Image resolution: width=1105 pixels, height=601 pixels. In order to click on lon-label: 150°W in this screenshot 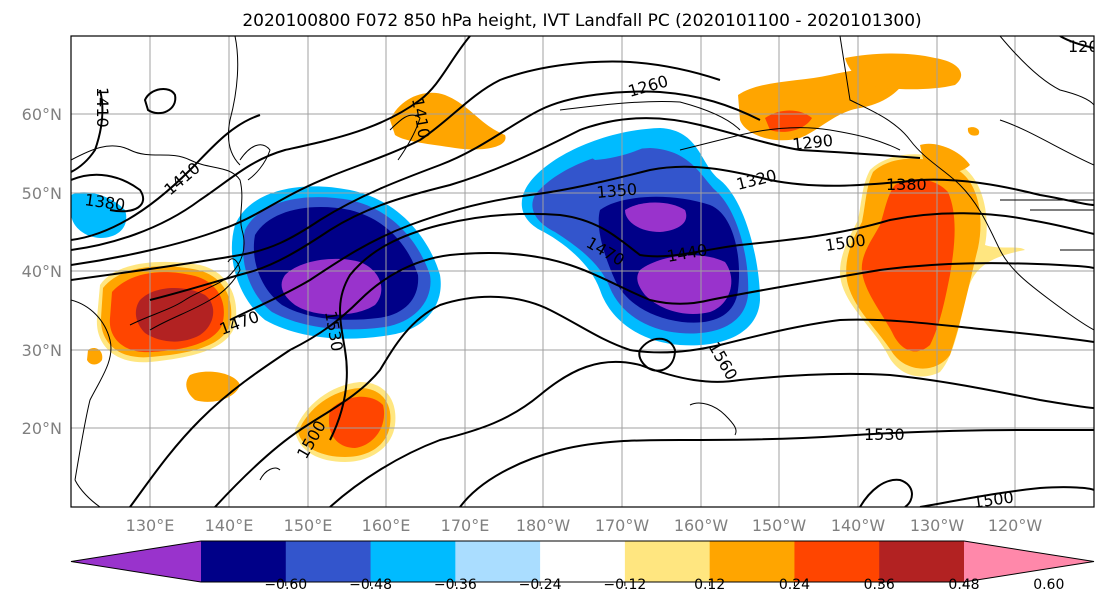, I will do `click(779, 525)`.